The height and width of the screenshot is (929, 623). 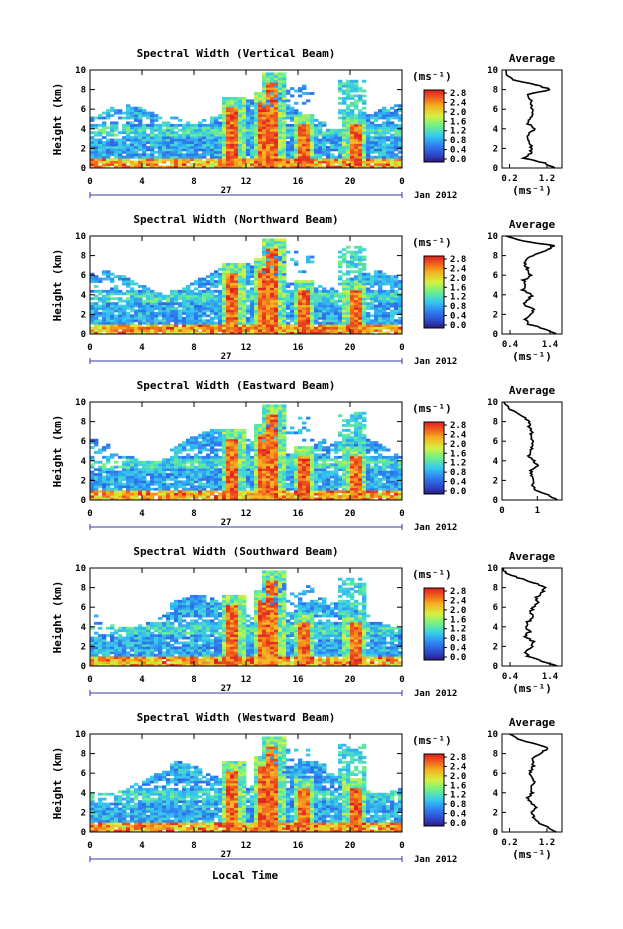 I want to click on y-axis-label: Height (km), so click(x=57, y=617).